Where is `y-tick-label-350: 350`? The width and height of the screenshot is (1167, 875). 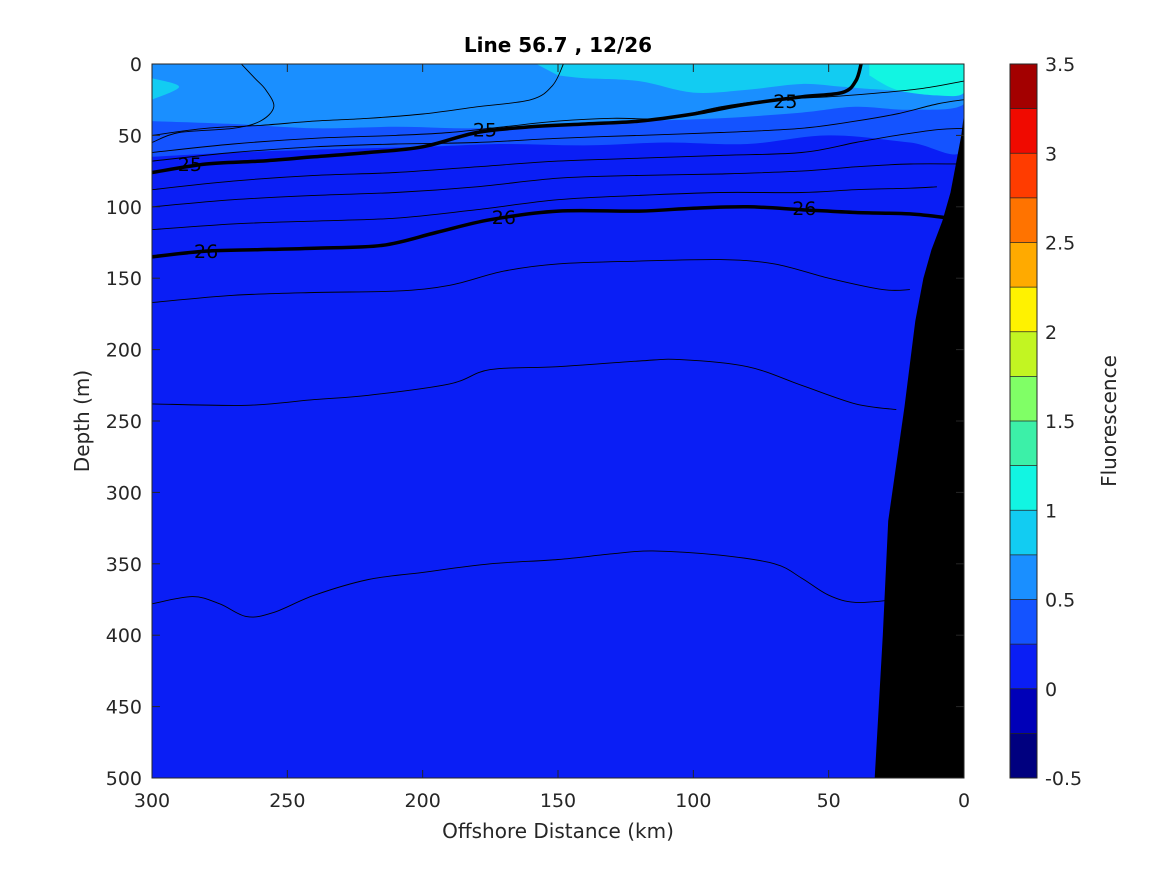
y-tick-label-350: 350 is located at coordinates (124, 565).